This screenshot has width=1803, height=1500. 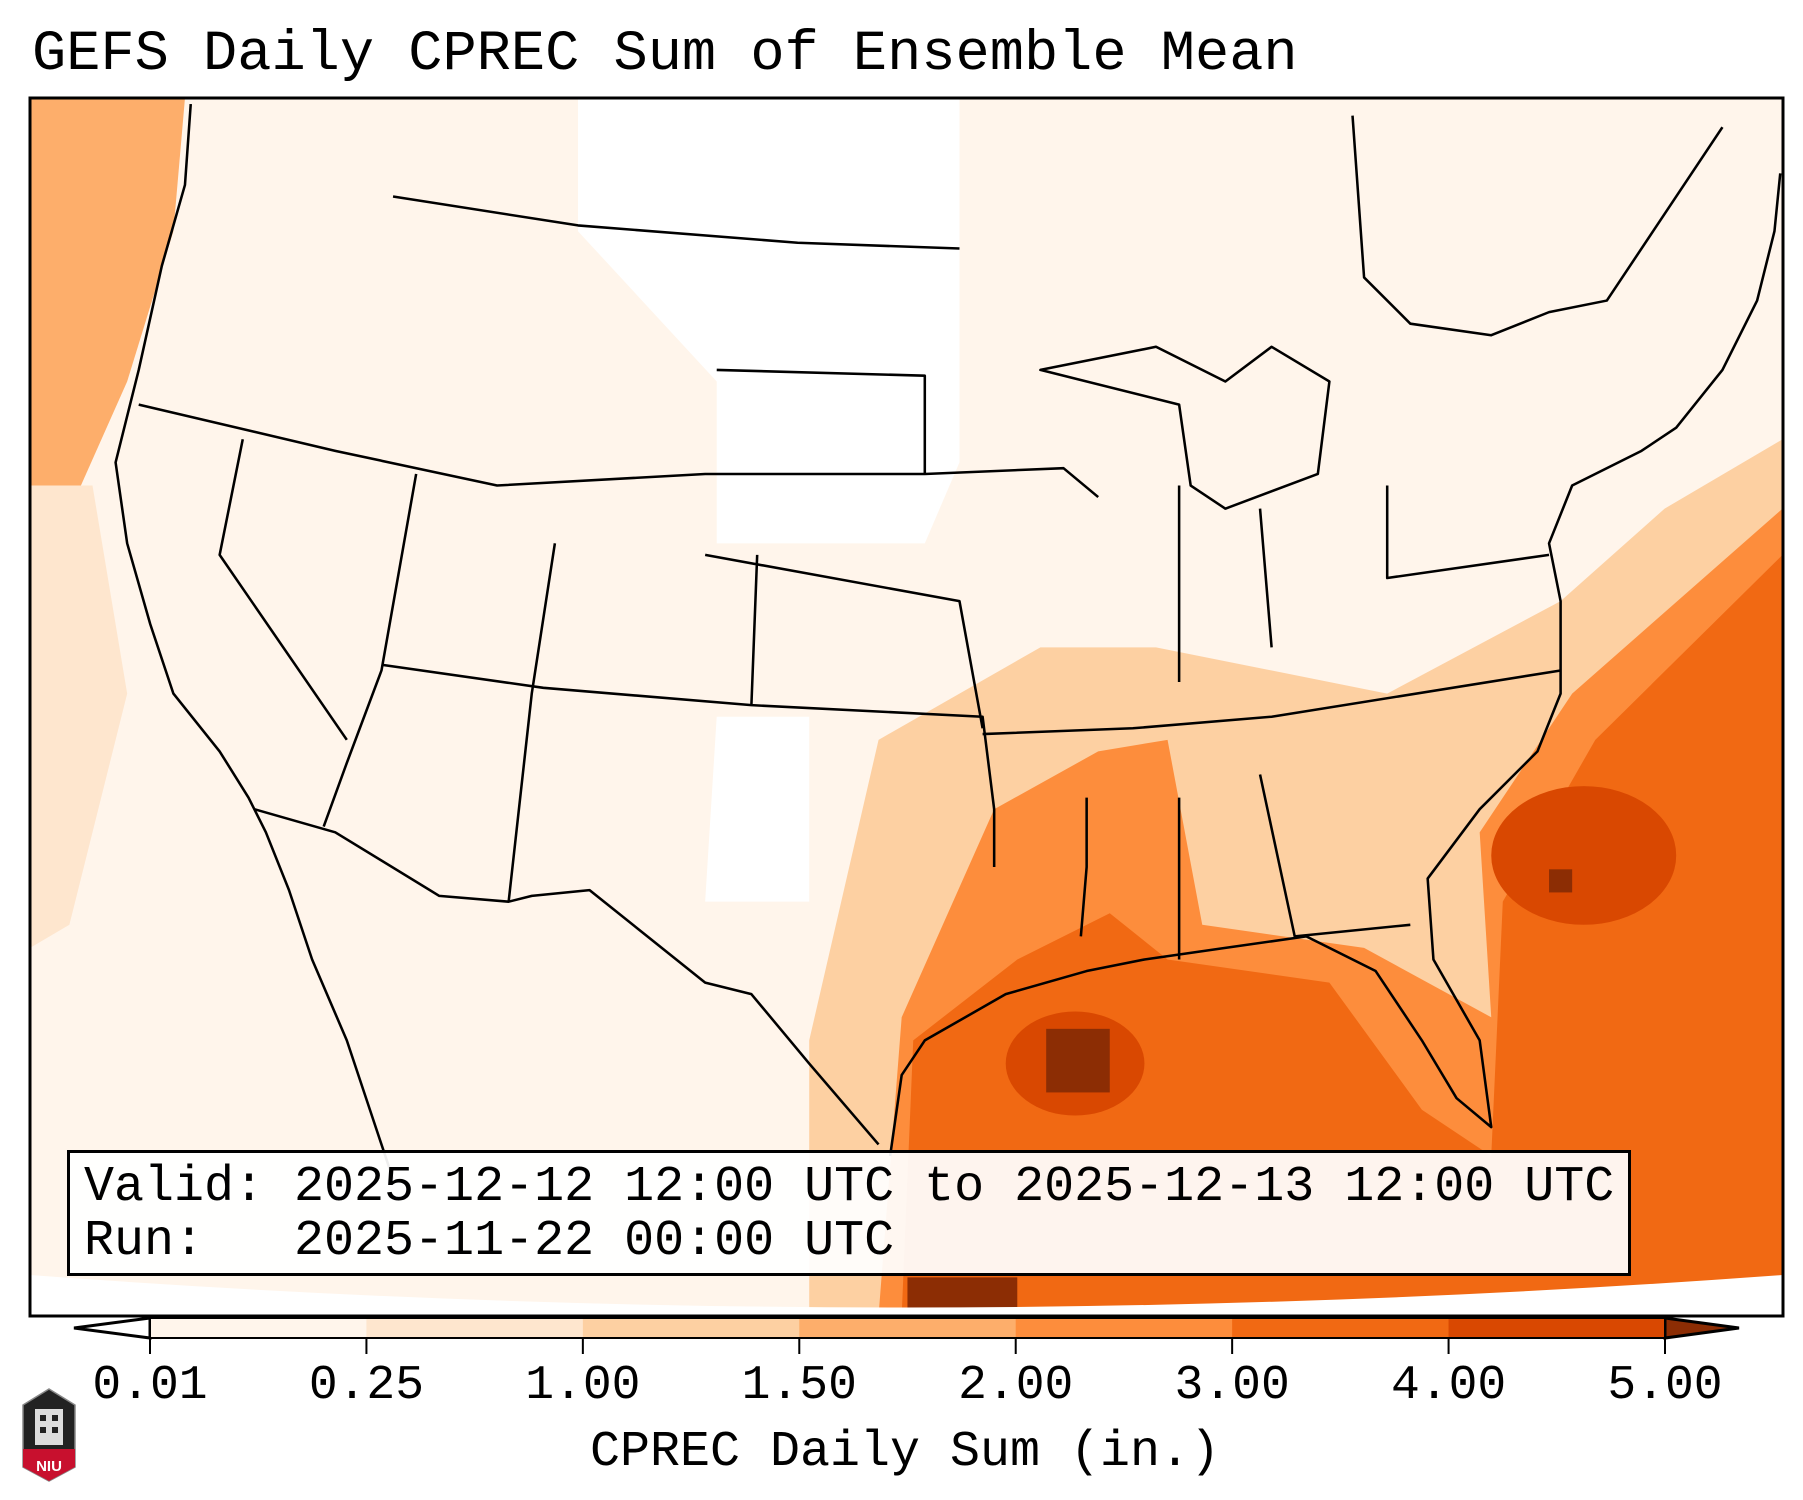 I want to click on colorbar-tick-label: 0.01, so click(x=150, y=1386).